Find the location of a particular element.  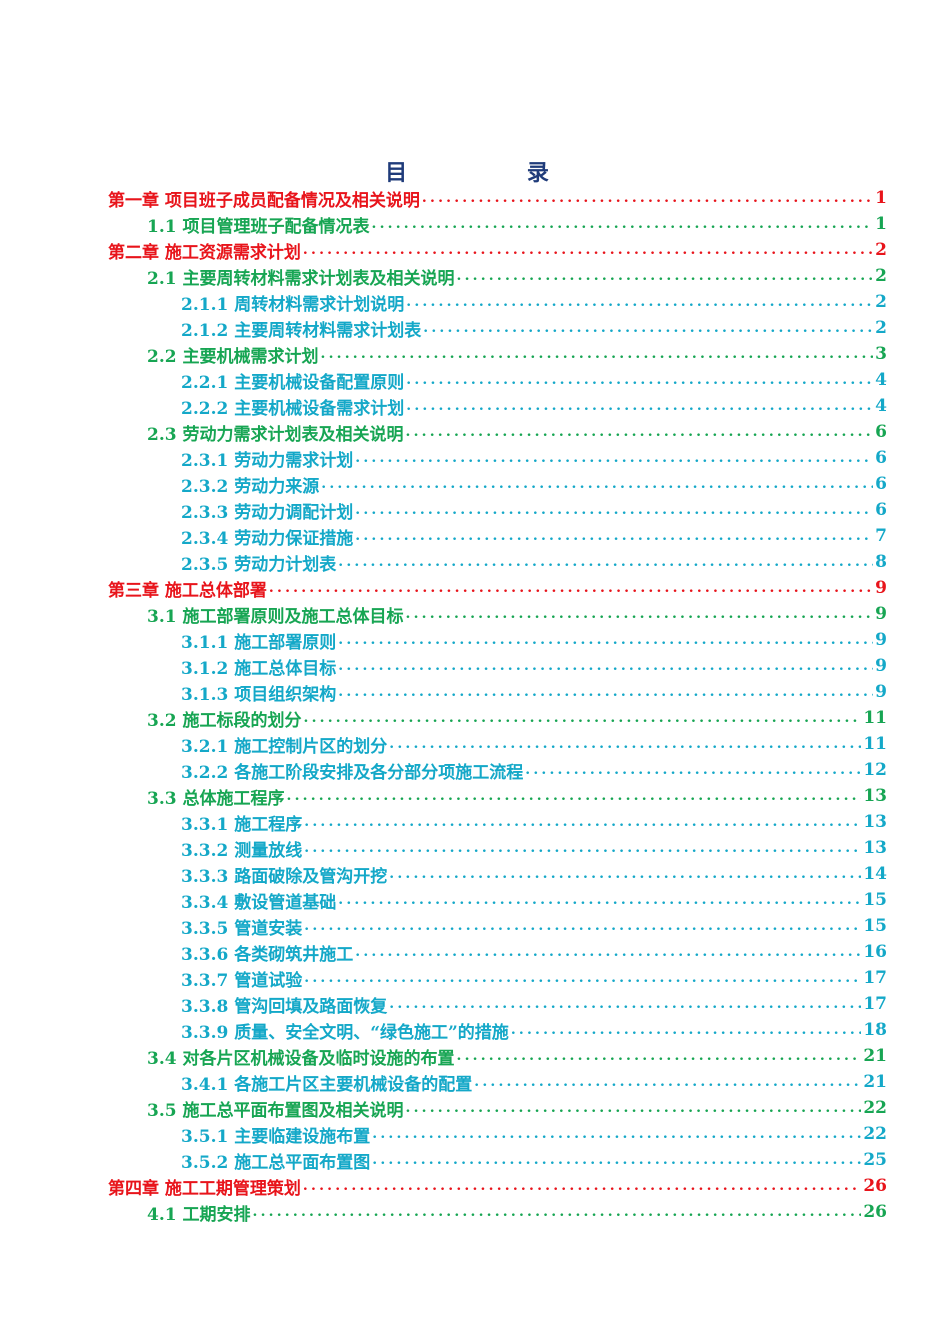

toc-entry-title: 3.1.1 施工部署原则 is located at coordinates (259, 642).